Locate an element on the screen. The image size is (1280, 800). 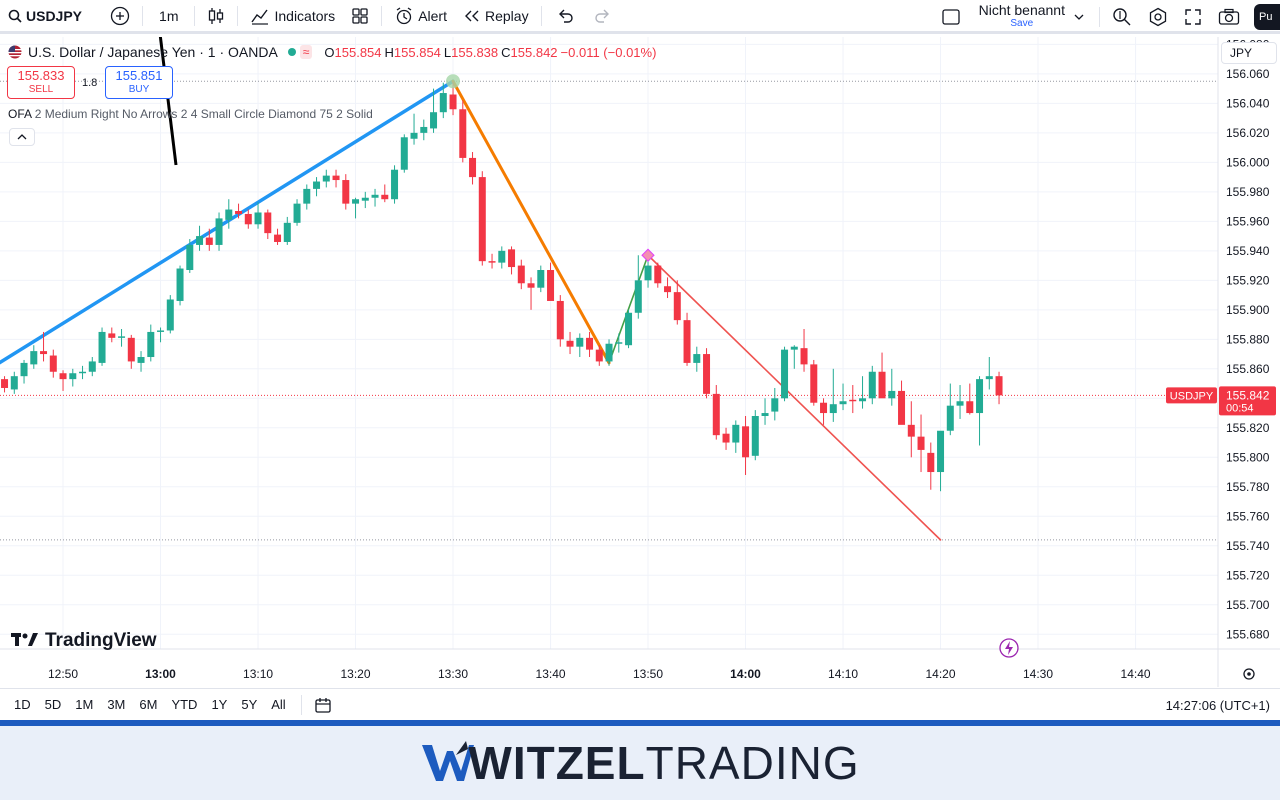
range-button-ytd: YTD is located at coordinates (184, 704).